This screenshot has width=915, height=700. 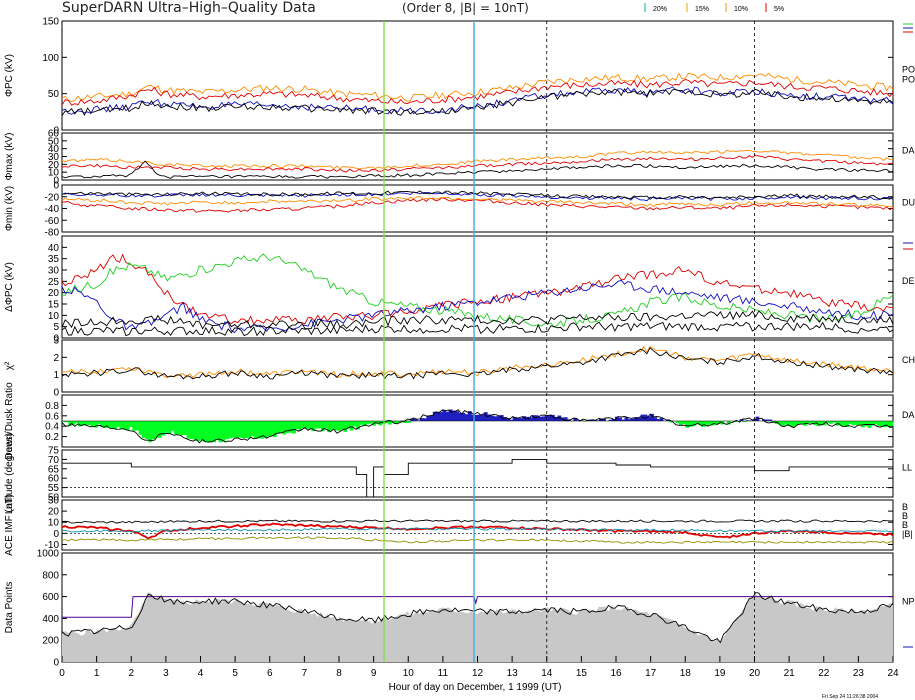 I want to click on x-tick-label: 6, so click(x=270, y=673).